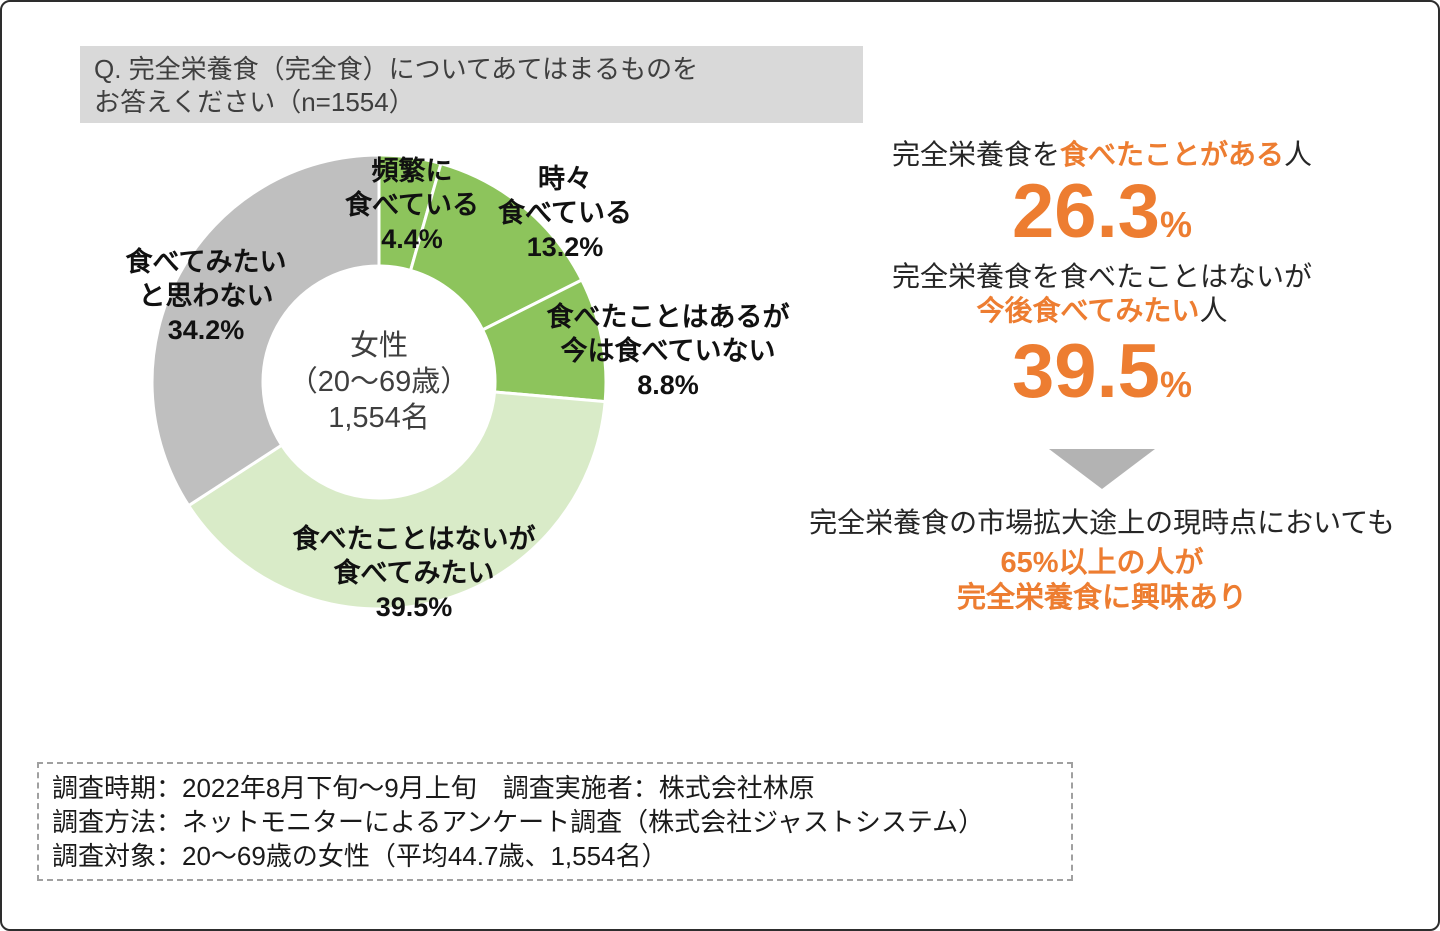 This screenshot has height=931, width=1440. Describe the element at coordinates (379, 418) in the screenshot. I see `center-label-line3: 1,554名` at that location.